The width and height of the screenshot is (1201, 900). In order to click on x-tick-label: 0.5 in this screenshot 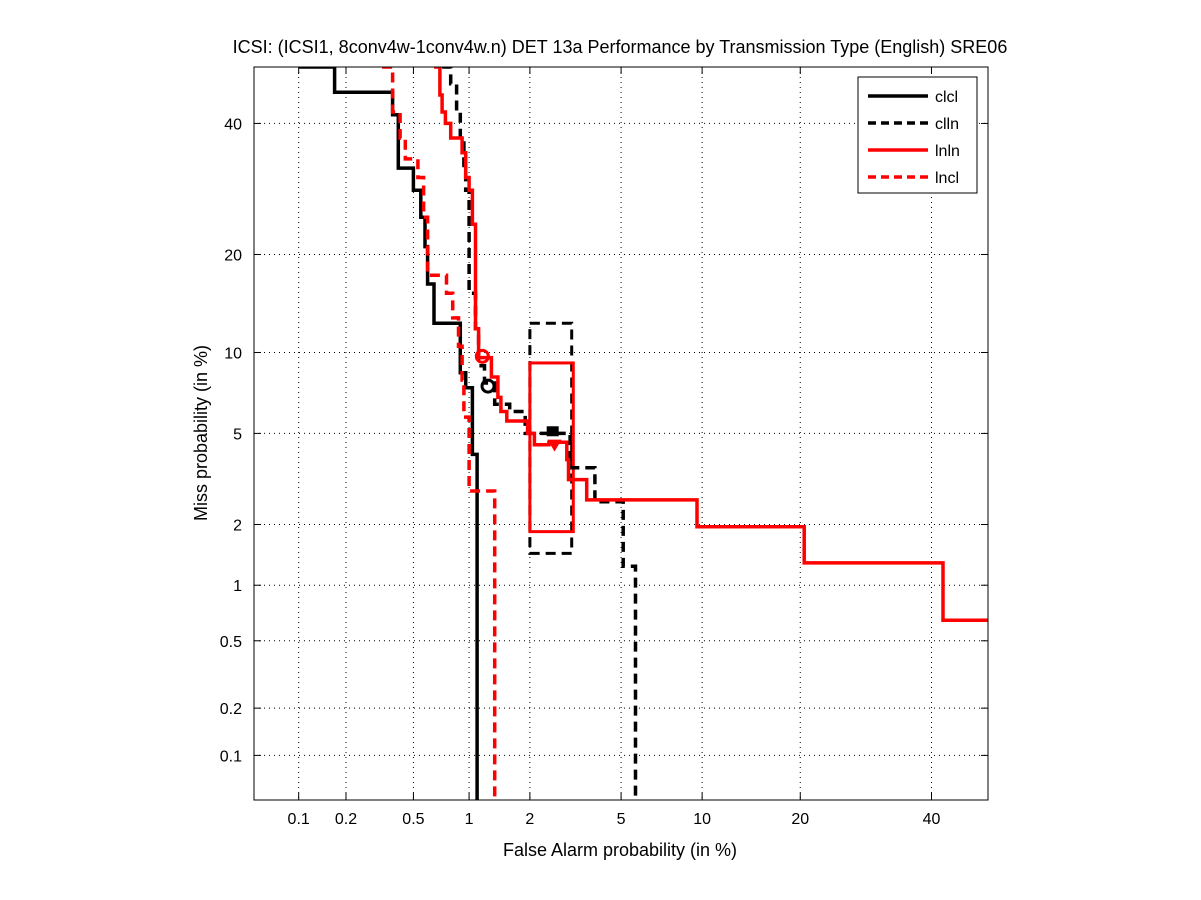, I will do `click(413, 819)`.